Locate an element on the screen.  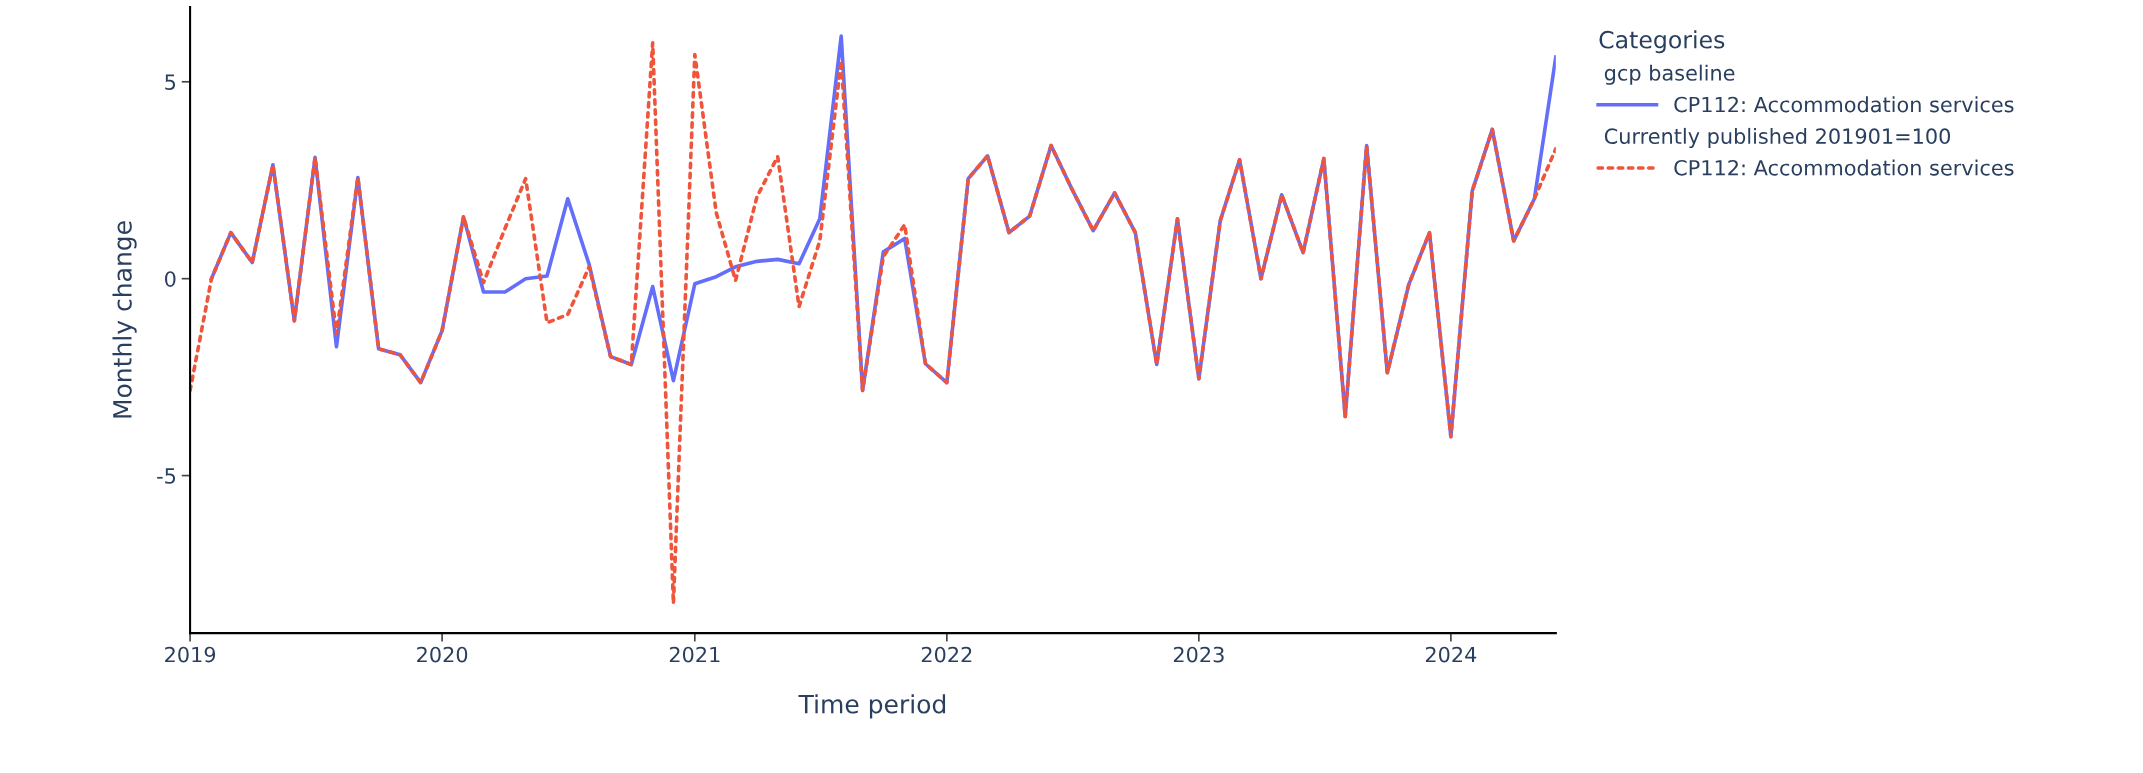
x-tick-label: 2022 is located at coordinates (946, 654).